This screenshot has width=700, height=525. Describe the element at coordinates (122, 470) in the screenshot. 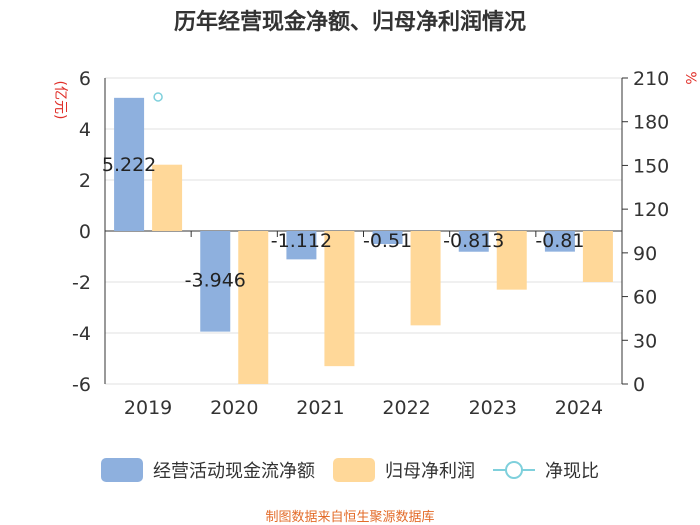

I see `legend-swatch-cashflow` at that location.